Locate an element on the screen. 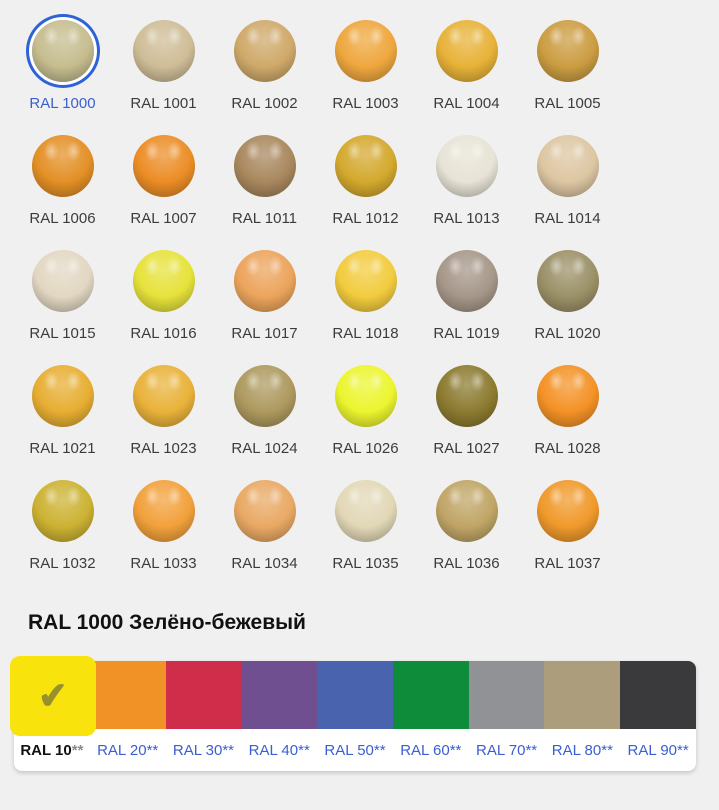 This screenshot has width=719, height=810. ral-swatch: RAL 1020 is located at coordinates (567, 291).